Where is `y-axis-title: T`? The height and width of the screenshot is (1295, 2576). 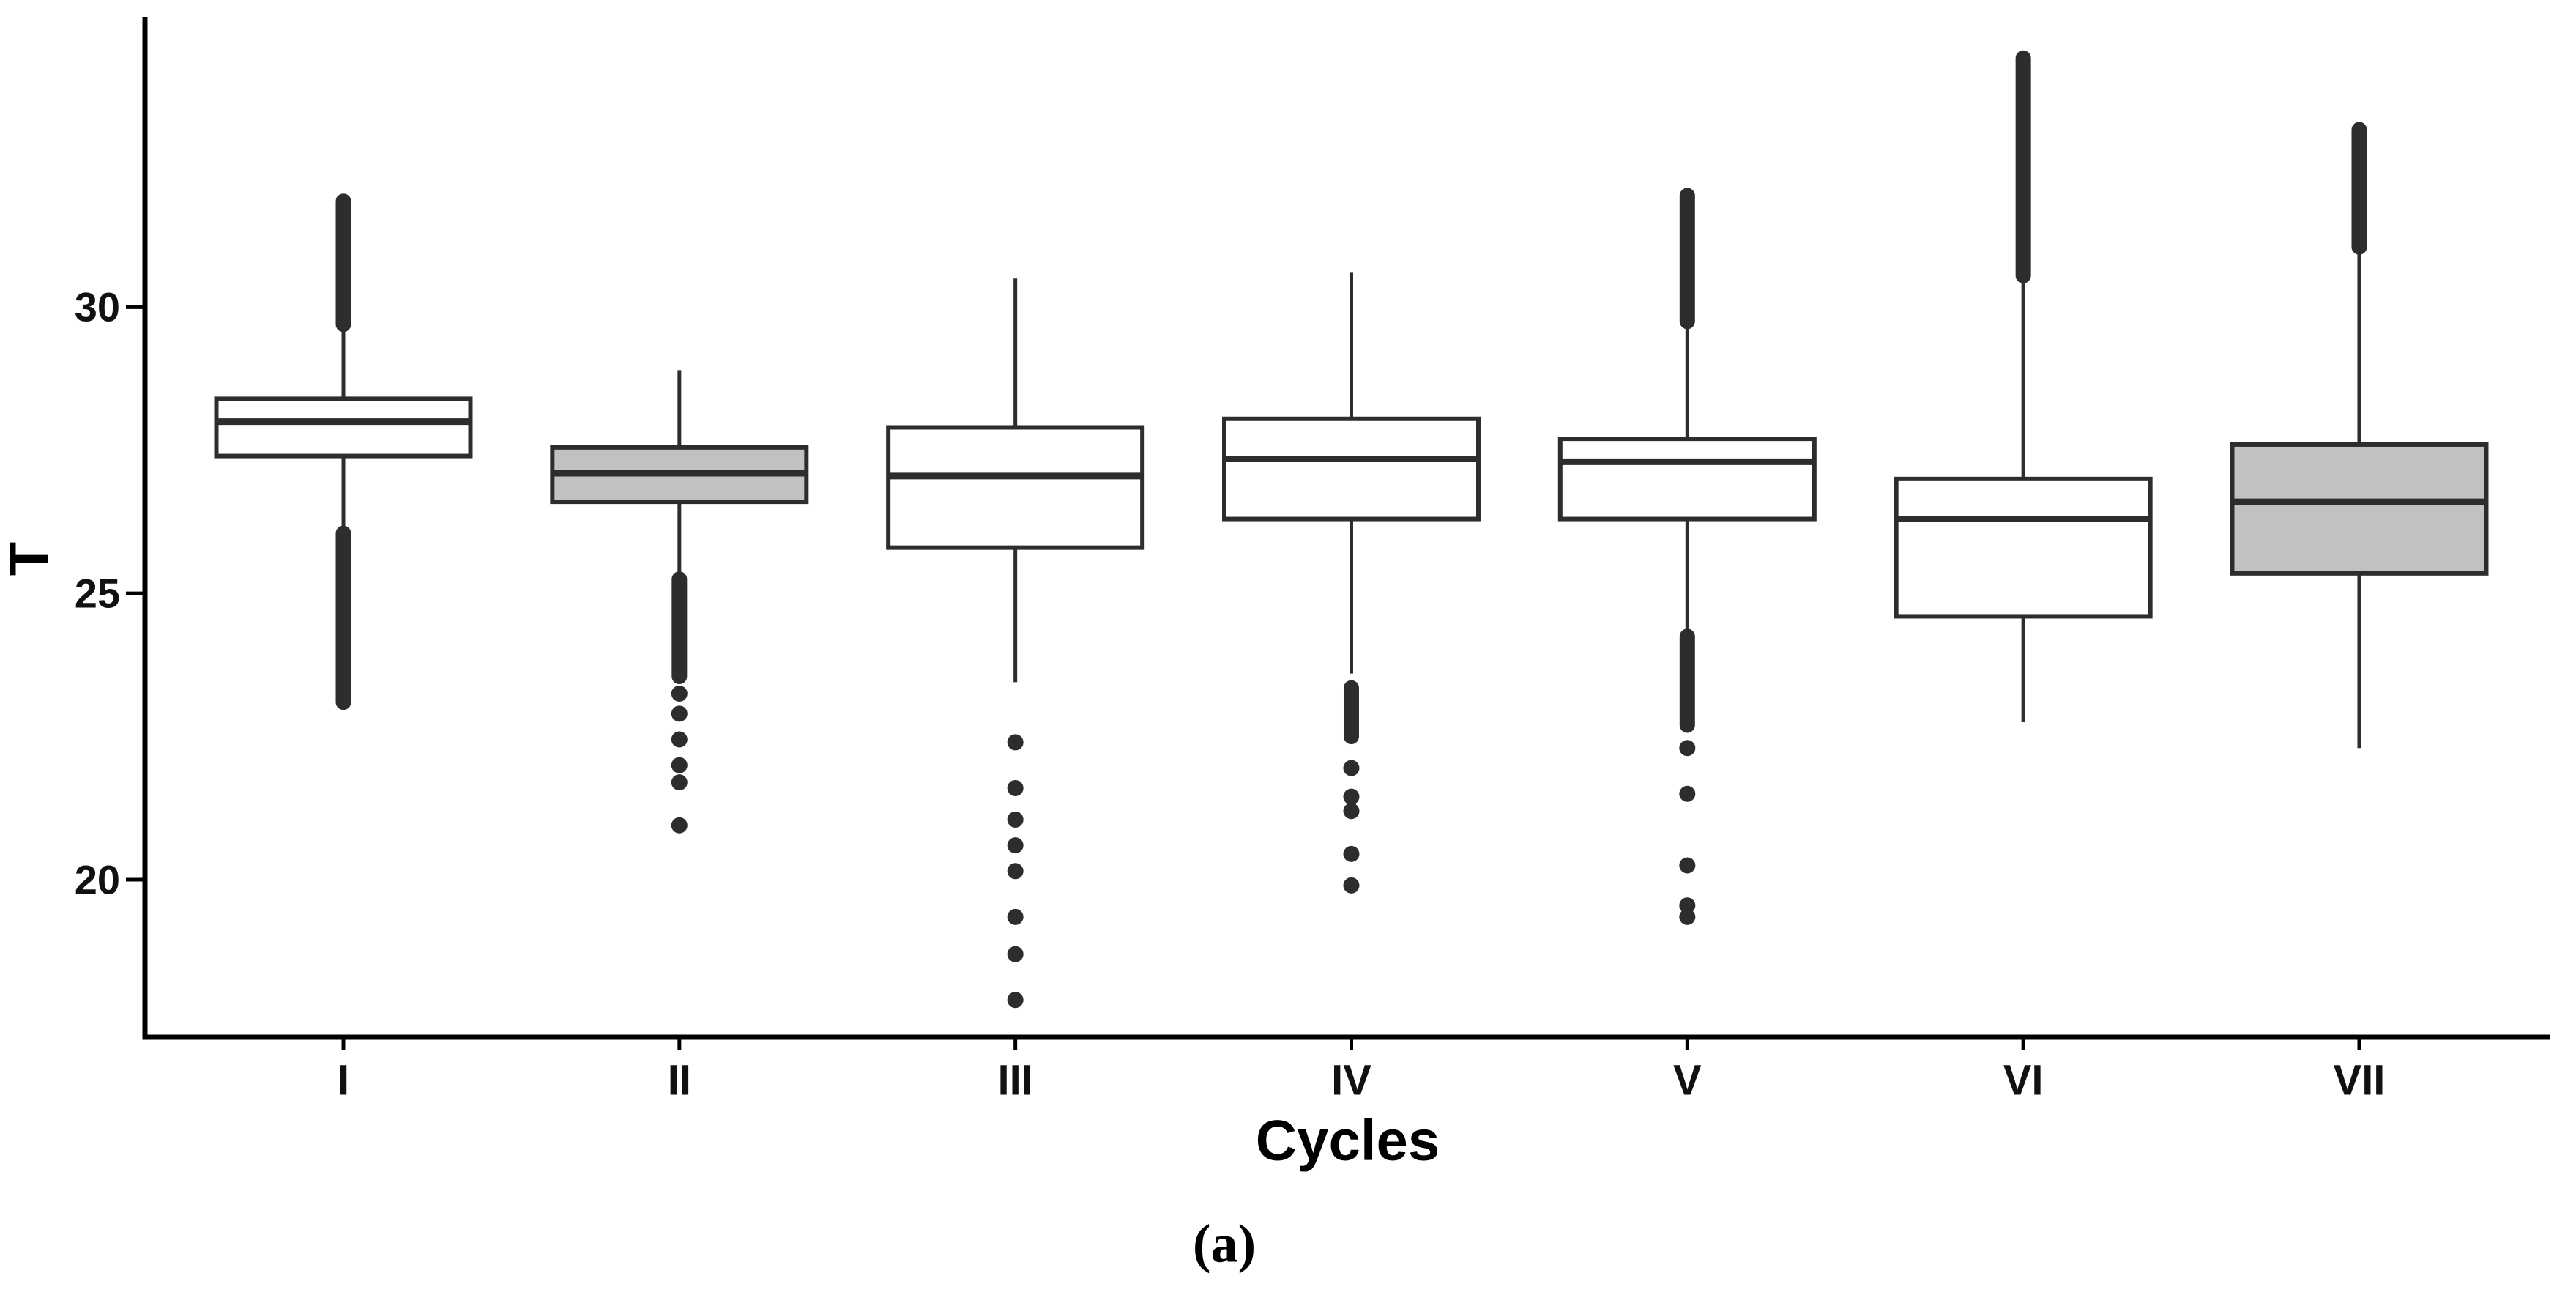 y-axis-title: T is located at coordinates (30, 559).